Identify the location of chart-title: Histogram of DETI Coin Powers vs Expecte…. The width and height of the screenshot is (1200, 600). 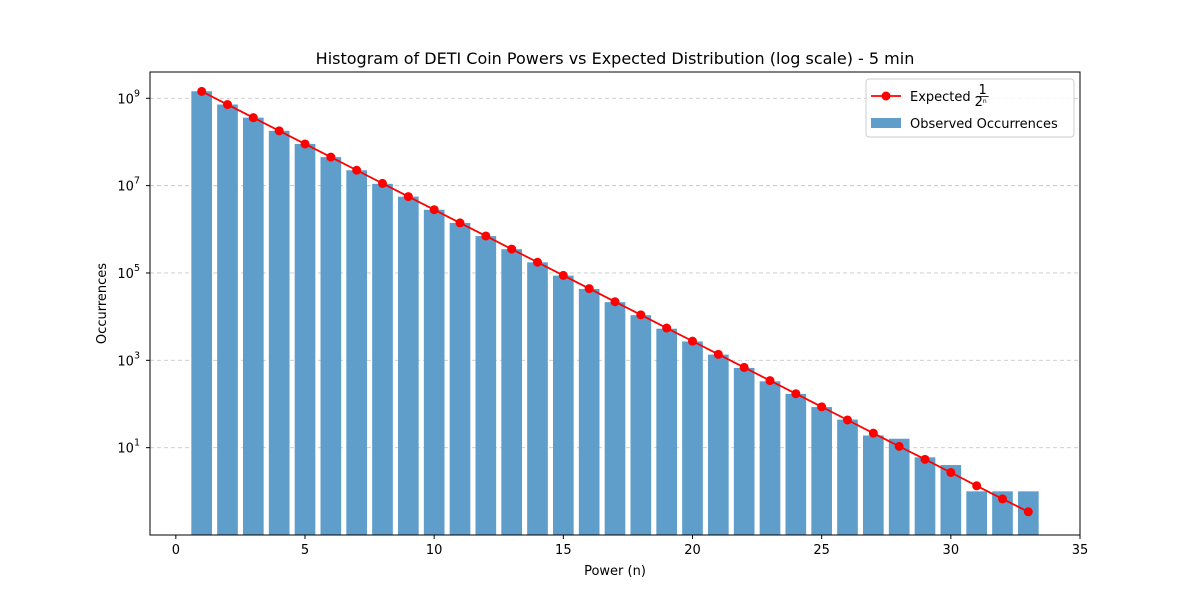
(615, 58).